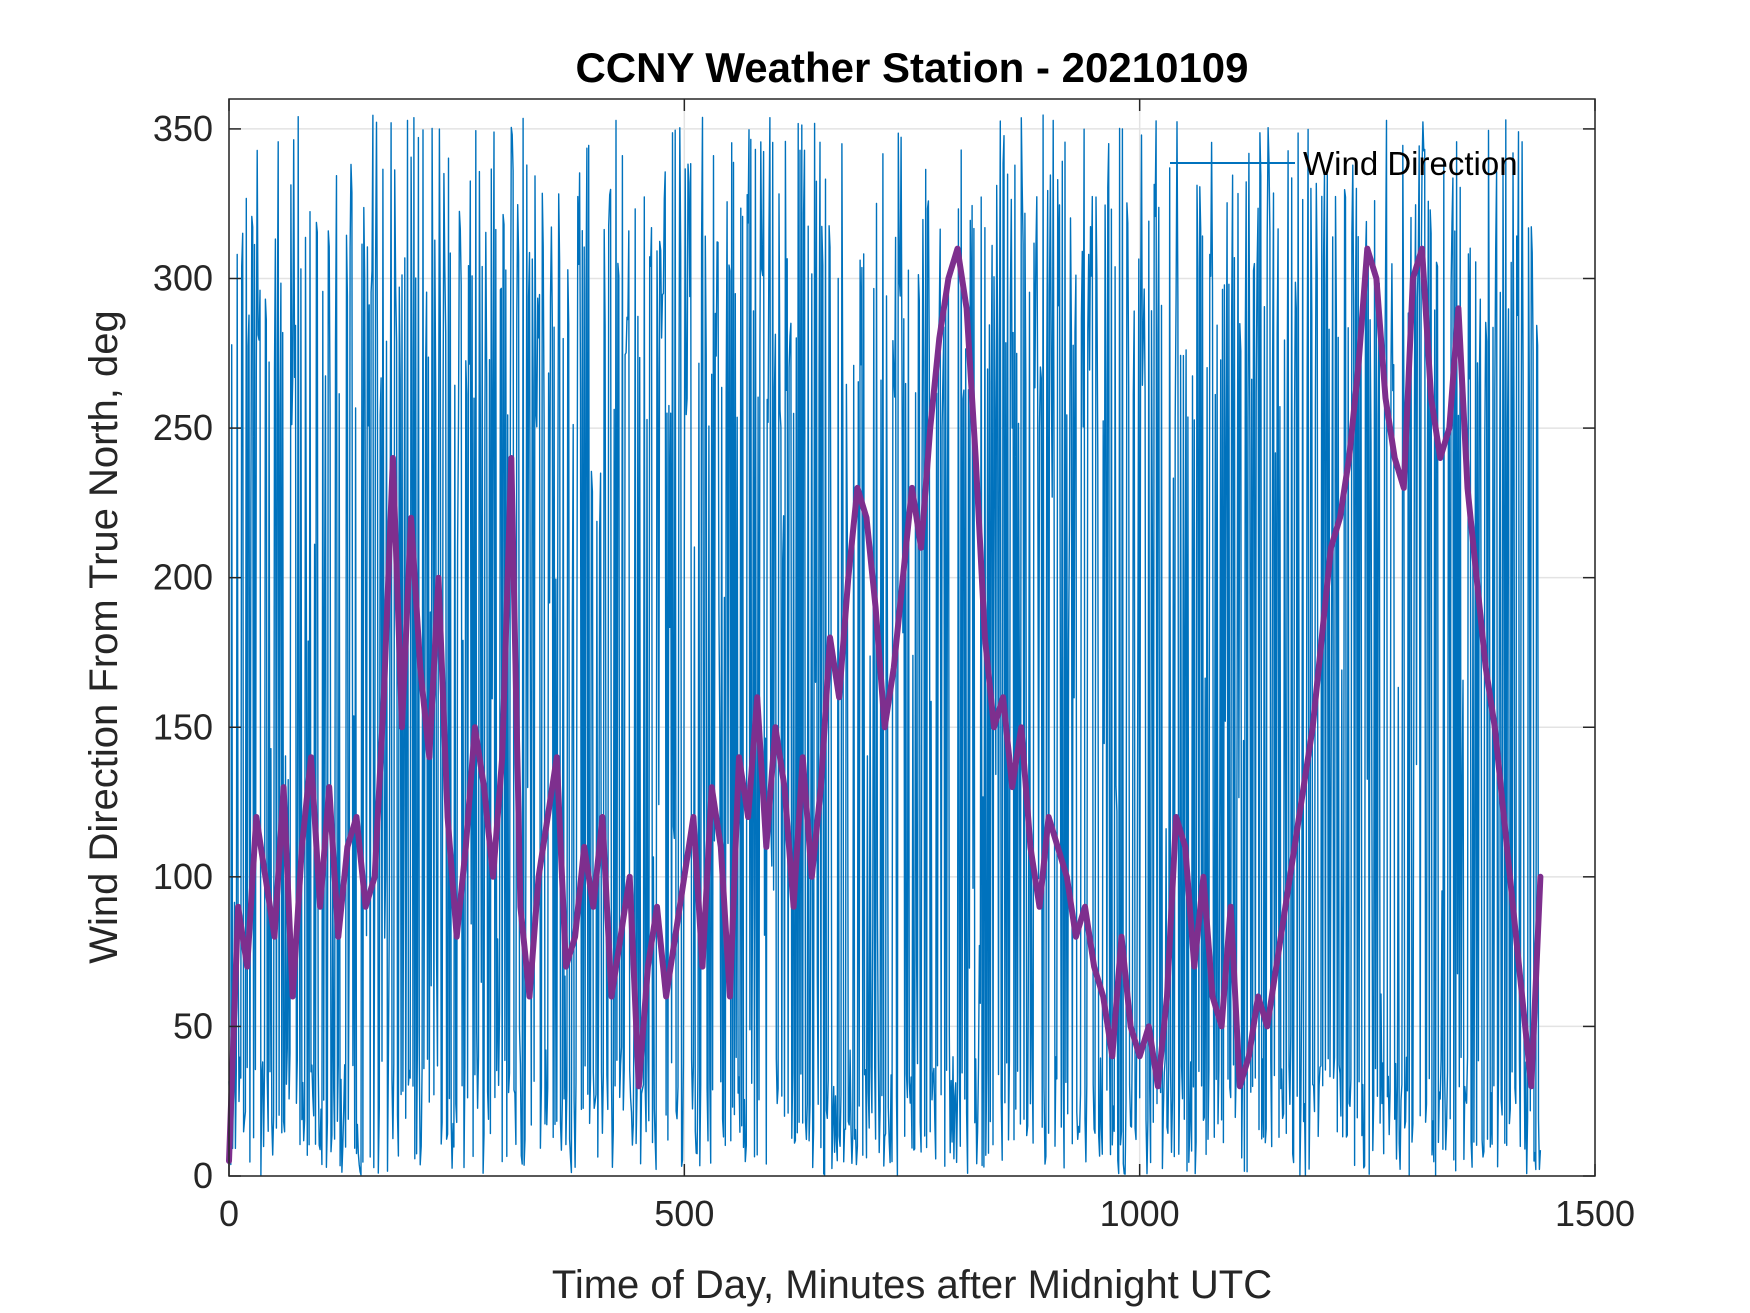 This screenshot has width=1750, height=1313. I want to click on chart-title: CCNY Weather Station - 20210109, so click(911, 67).